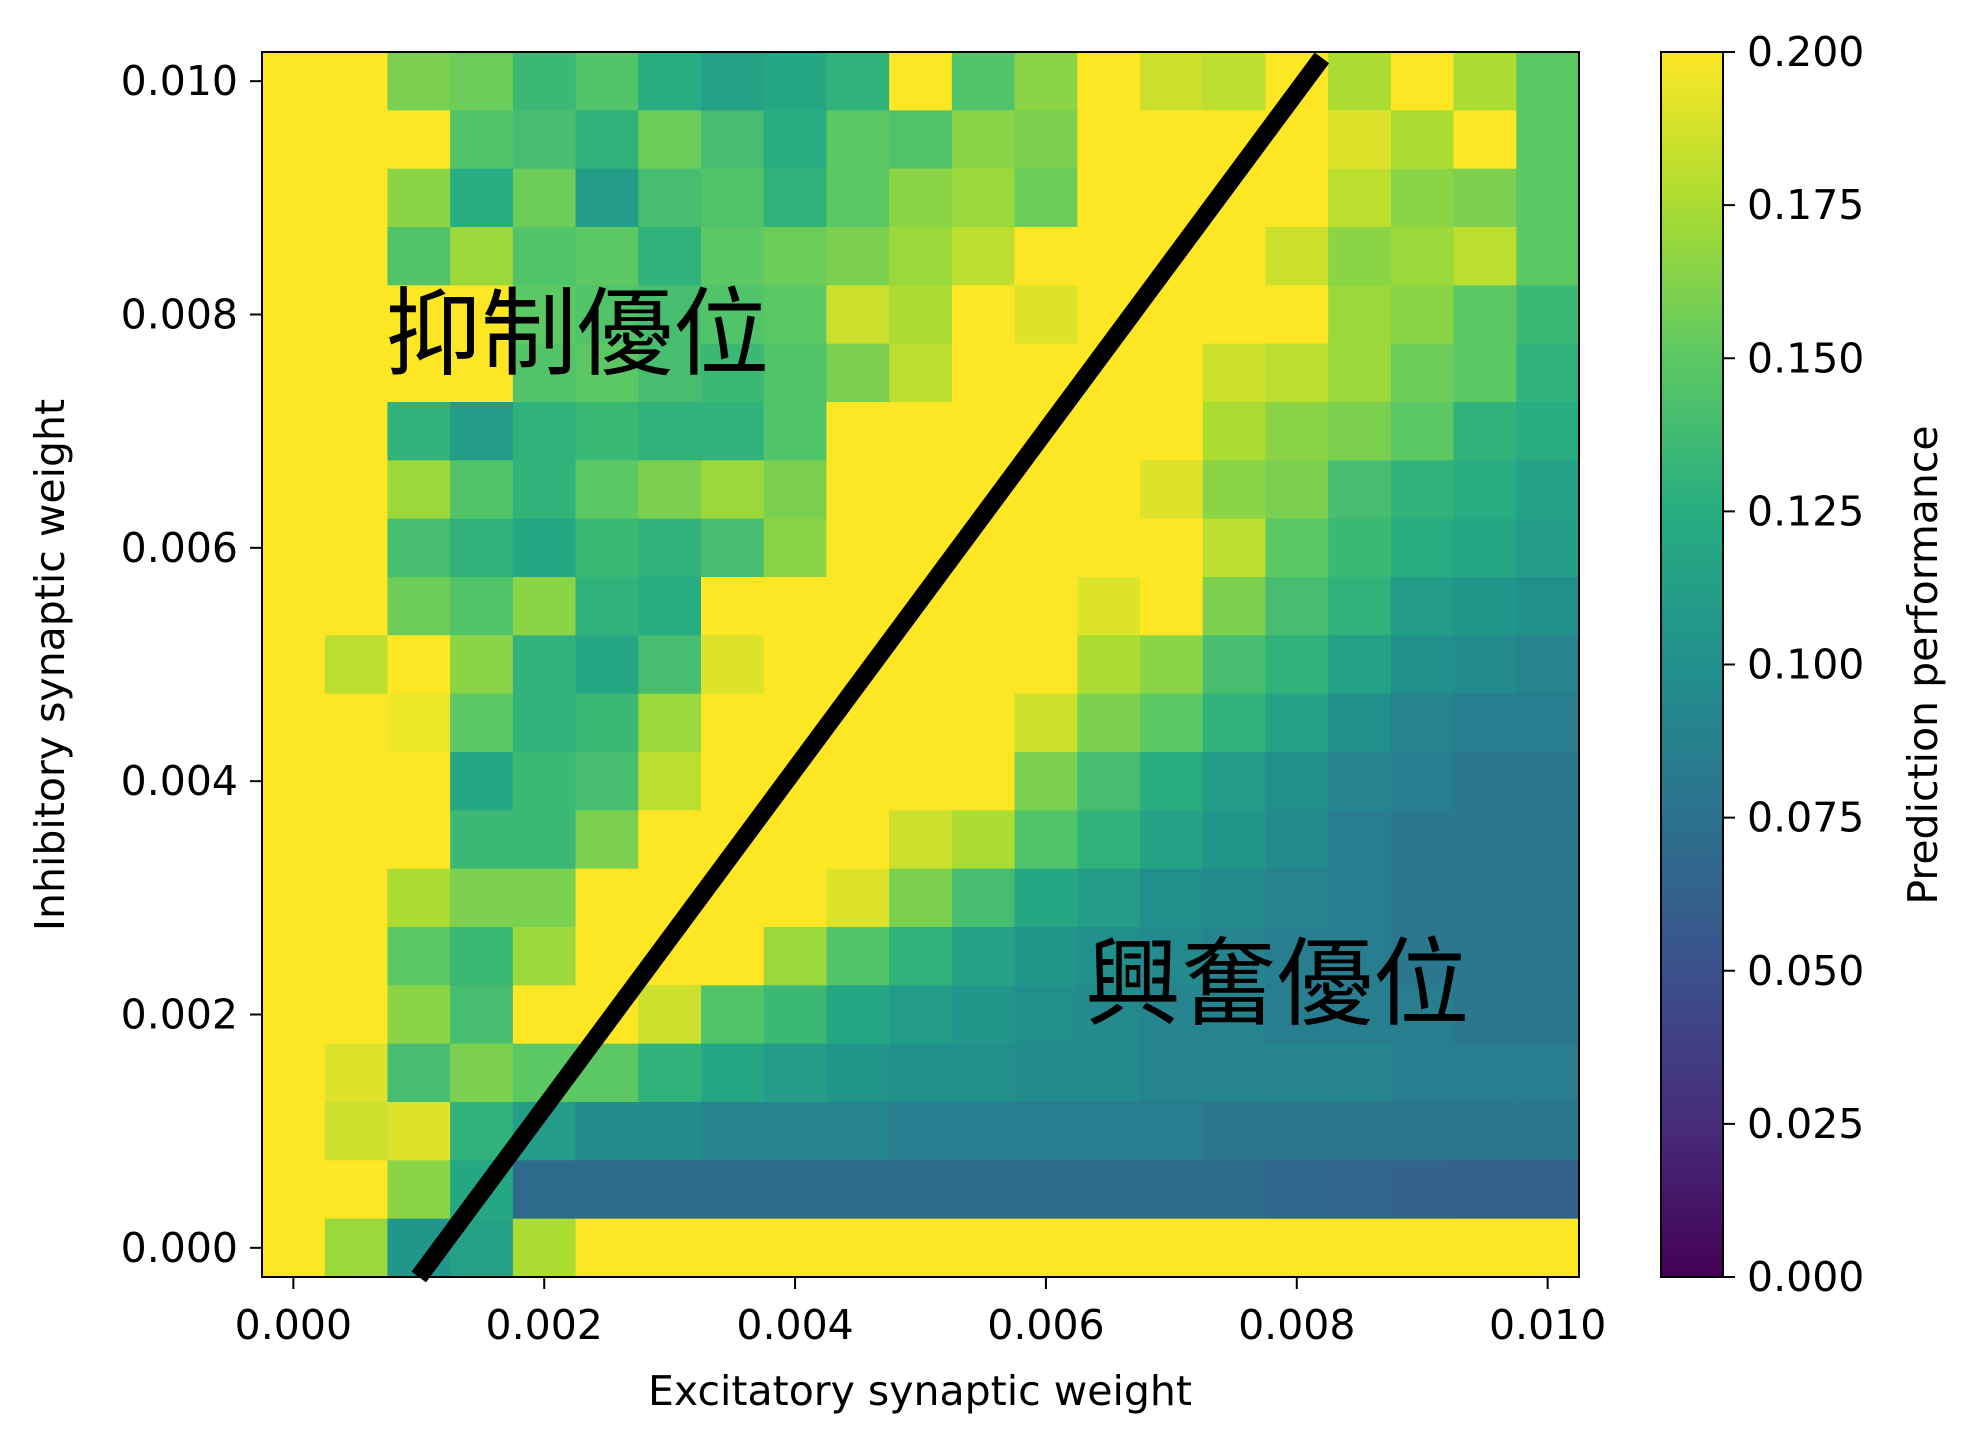  I want to click on colorbar-tick-label: 0.175, so click(1805, 205).